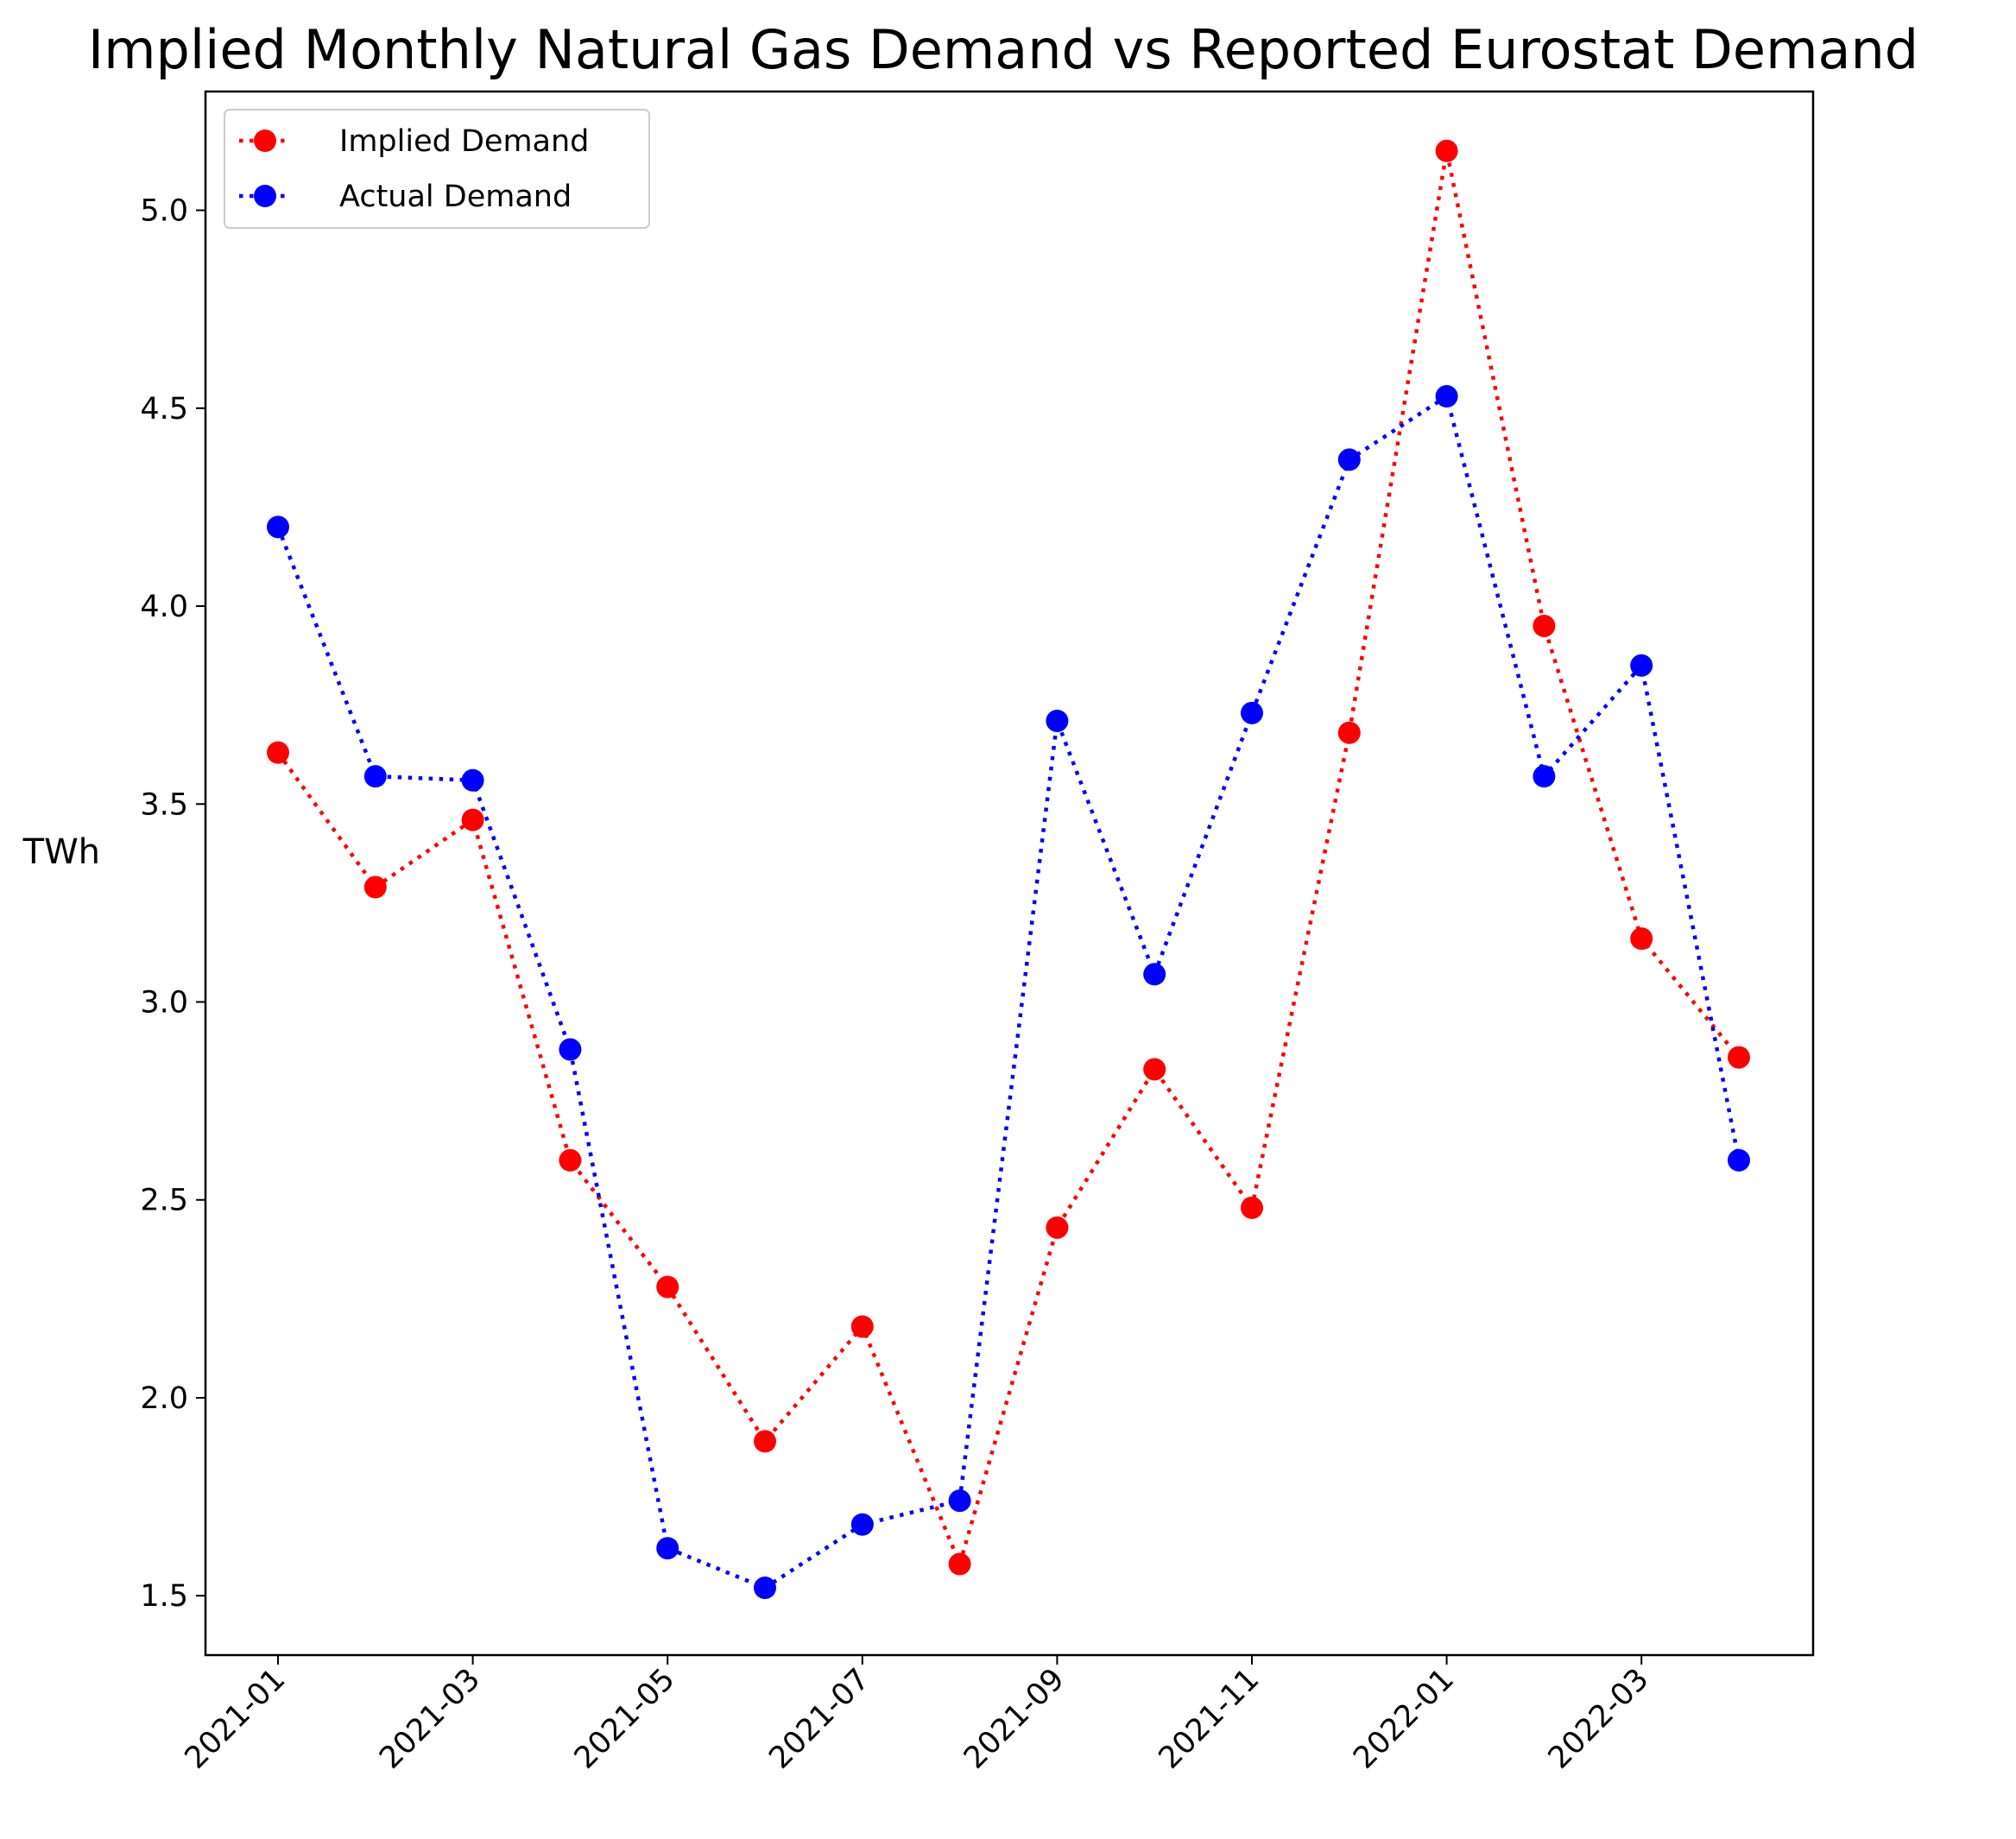 This screenshot has height=1839, width=2016. What do you see at coordinates (164, 211) in the screenshot?
I see `y-tick-label: 5.0` at bounding box center [164, 211].